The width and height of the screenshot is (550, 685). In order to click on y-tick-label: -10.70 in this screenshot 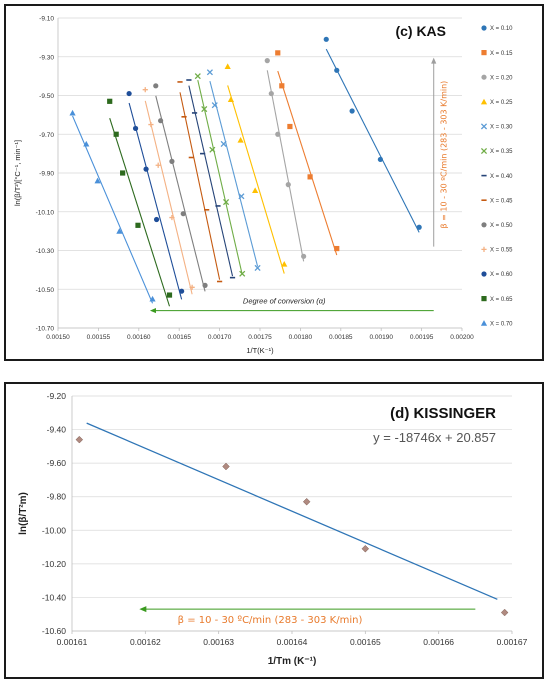, I will do `click(45, 329)`.